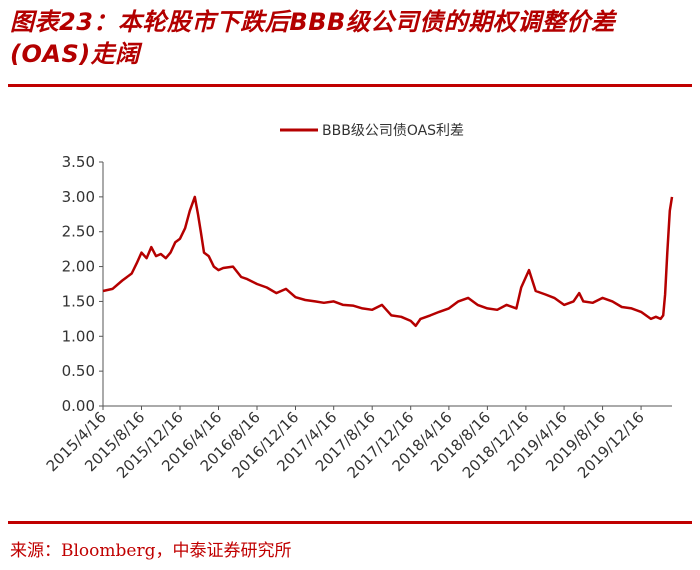  I want to click on y-tick-label: 3.00, so click(78, 197).